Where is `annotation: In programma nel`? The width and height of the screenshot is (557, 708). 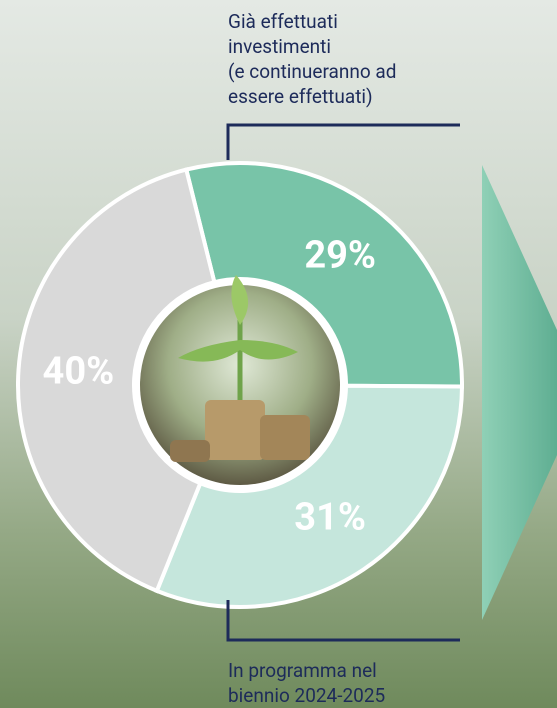 annotation: In programma nel is located at coordinates (302, 670).